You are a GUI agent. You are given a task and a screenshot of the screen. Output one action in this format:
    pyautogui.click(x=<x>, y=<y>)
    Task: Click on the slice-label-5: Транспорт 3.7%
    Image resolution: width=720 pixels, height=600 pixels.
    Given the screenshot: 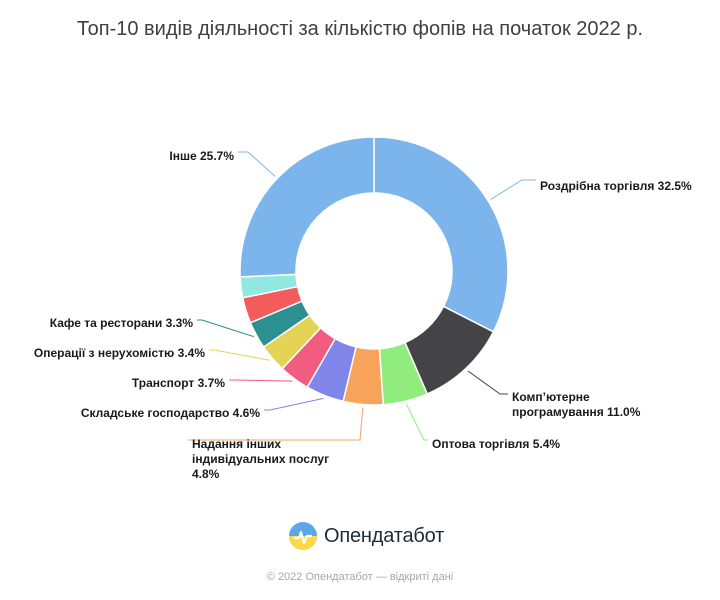 What is the action you would take?
    pyautogui.click(x=178, y=383)
    